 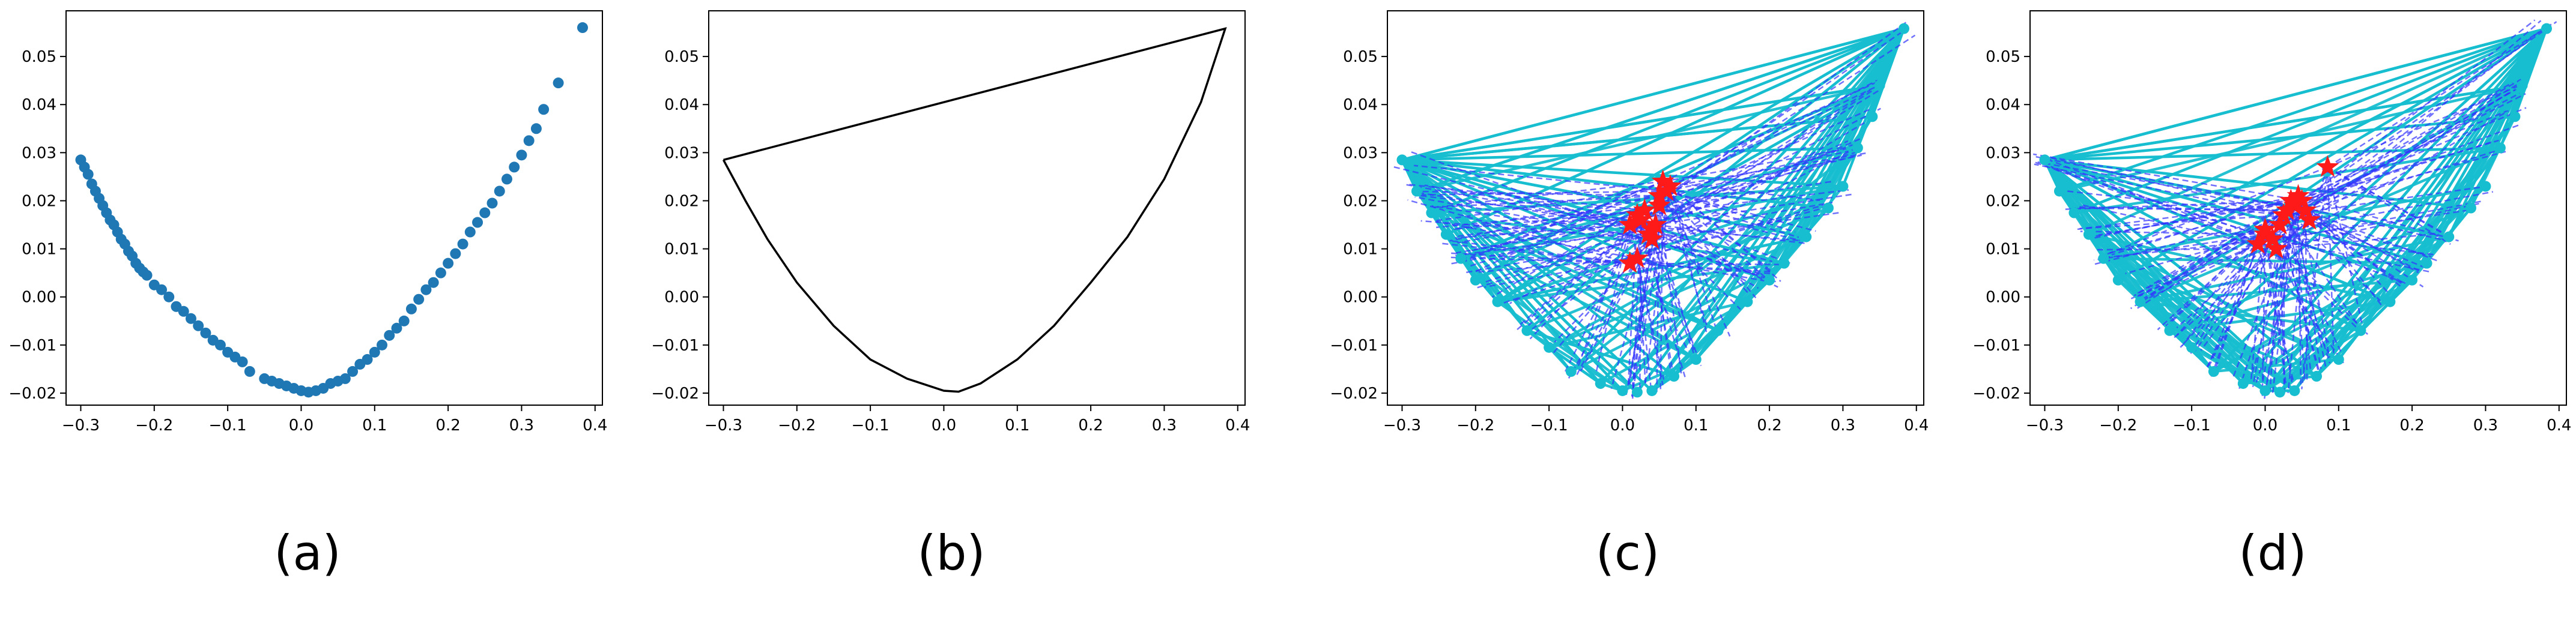 I want to click on y-tick-label: −0.01, so click(x=32, y=346).